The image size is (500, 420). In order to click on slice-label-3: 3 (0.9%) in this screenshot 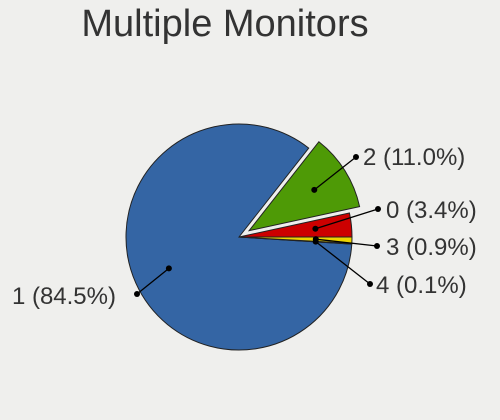, I will do `click(431, 247)`.